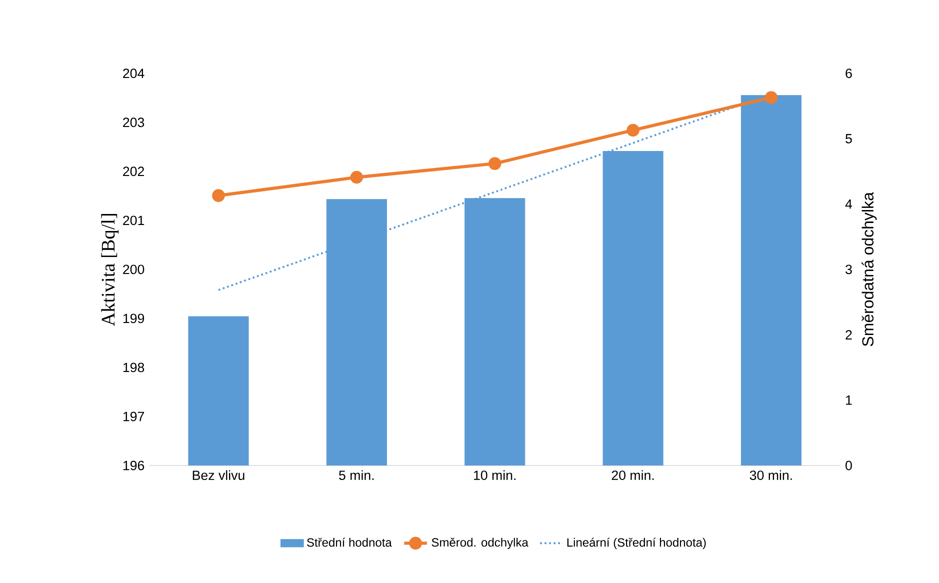  What do you see at coordinates (133, 73) in the screenshot?
I see `y-tick-label: 204` at bounding box center [133, 73].